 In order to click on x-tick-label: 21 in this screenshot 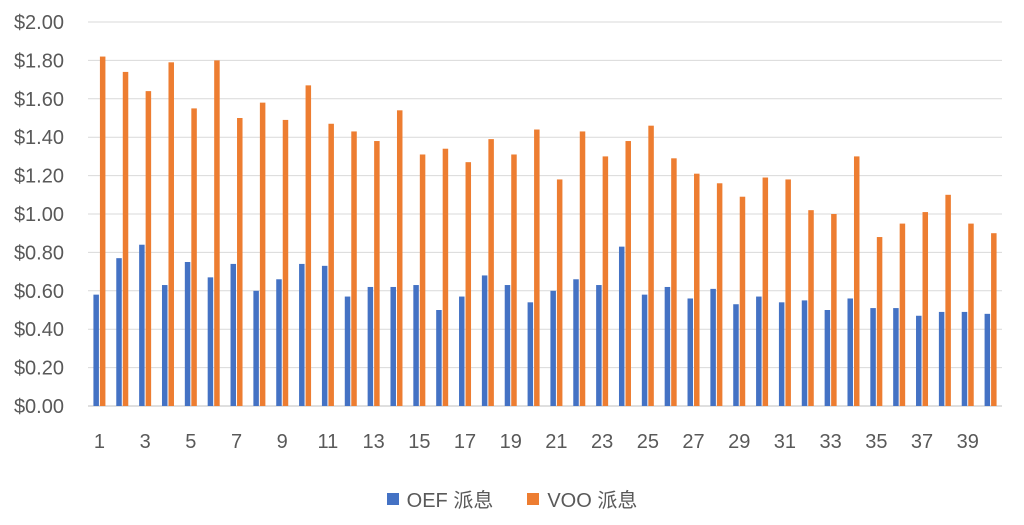, I will do `click(556, 442)`.